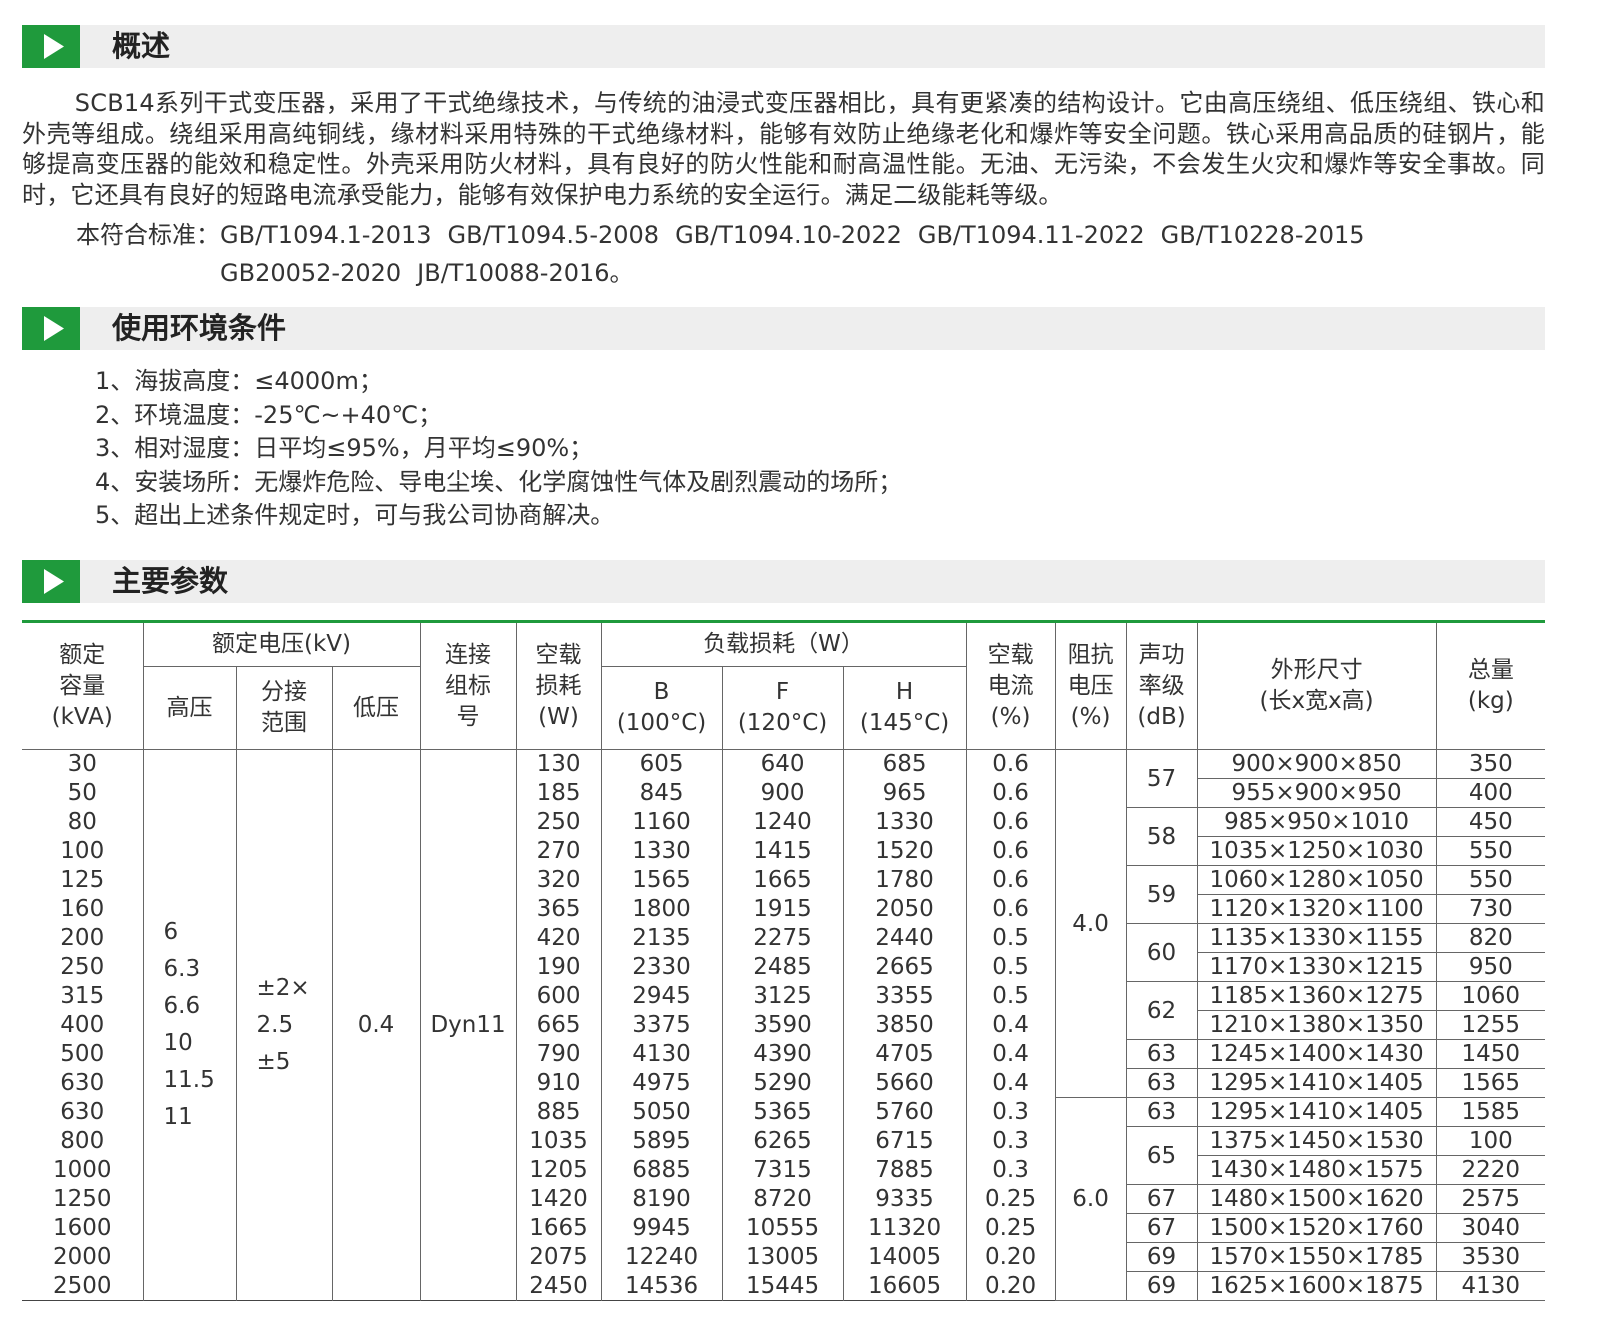  What do you see at coordinates (284, 1025) in the screenshot?
I see `tap-range-cell: ±2× 2.5 ±5` at bounding box center [284, 1025].